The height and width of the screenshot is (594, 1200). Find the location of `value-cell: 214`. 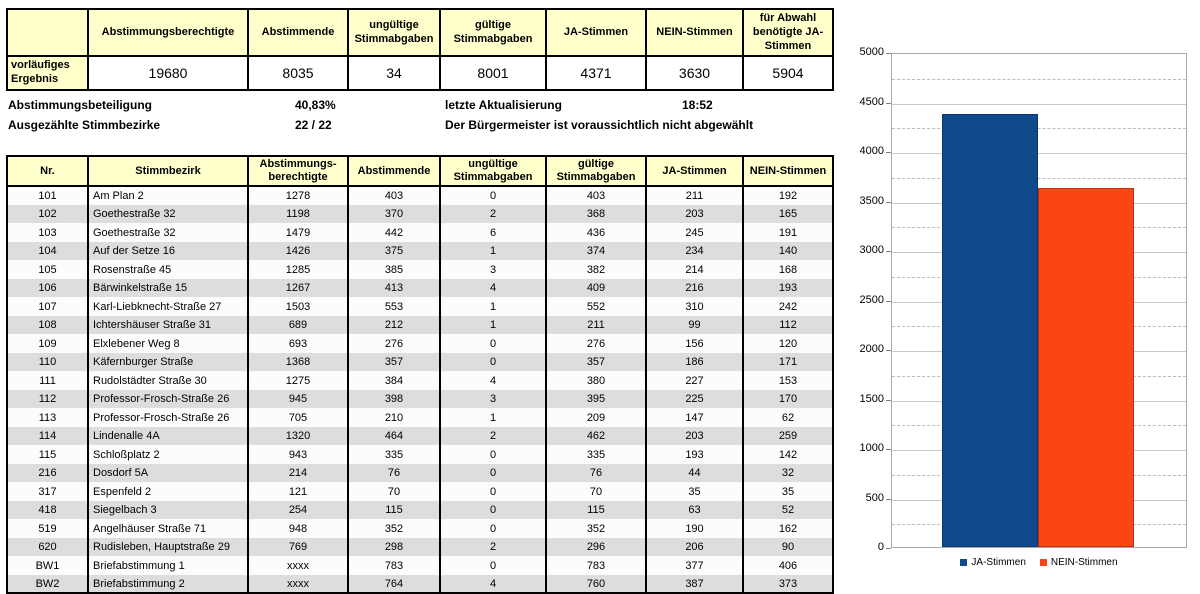

value-cell: 214 is located at coordinates (298, 473).